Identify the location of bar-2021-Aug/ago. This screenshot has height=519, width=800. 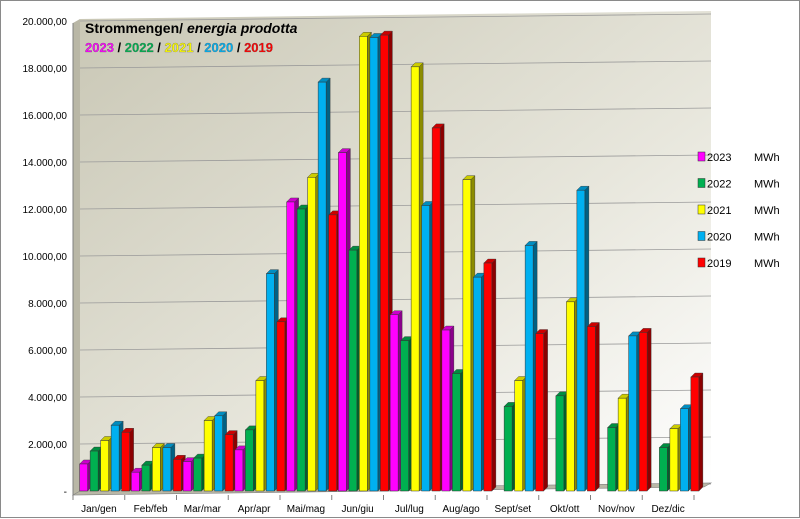
(469, 333).